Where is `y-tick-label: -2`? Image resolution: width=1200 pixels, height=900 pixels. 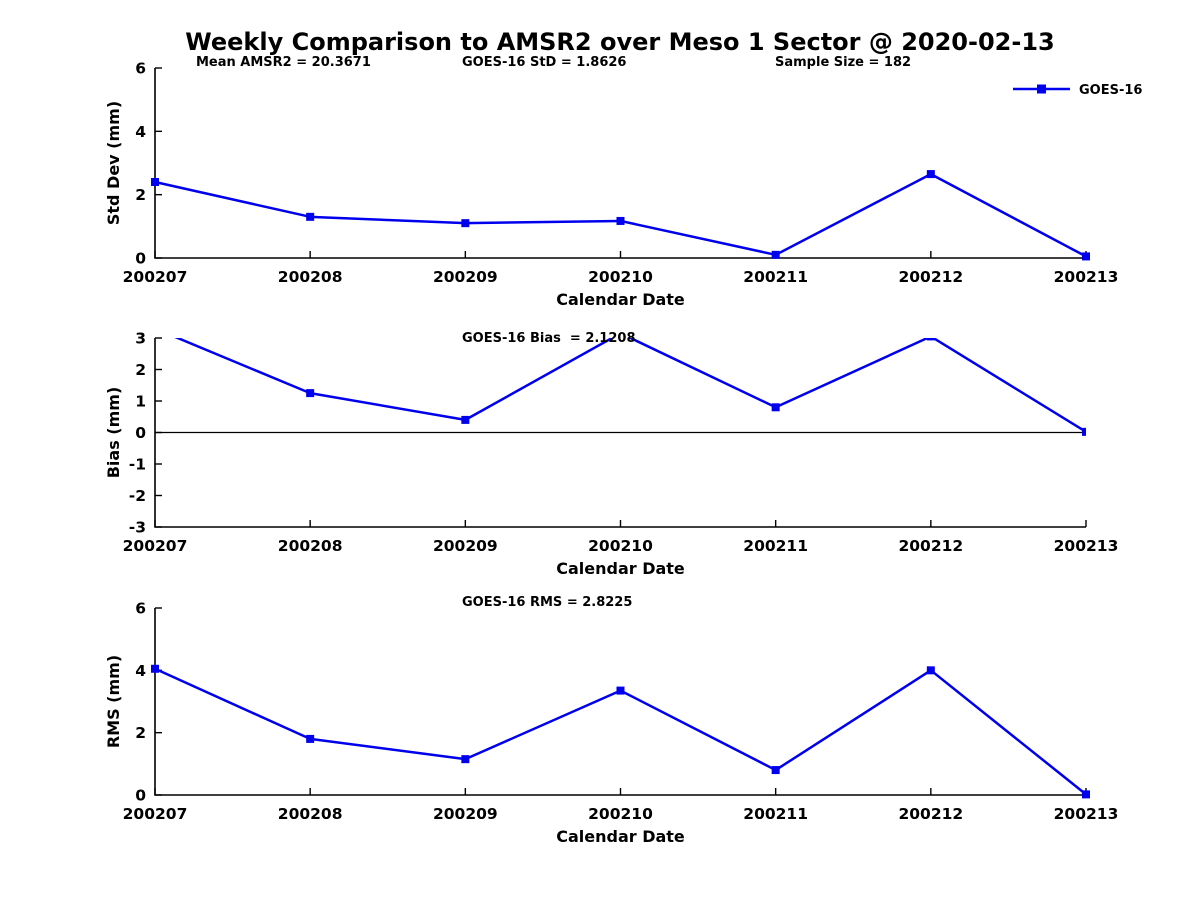
y-tick-label: -2 is located at coordinates (137, 496).